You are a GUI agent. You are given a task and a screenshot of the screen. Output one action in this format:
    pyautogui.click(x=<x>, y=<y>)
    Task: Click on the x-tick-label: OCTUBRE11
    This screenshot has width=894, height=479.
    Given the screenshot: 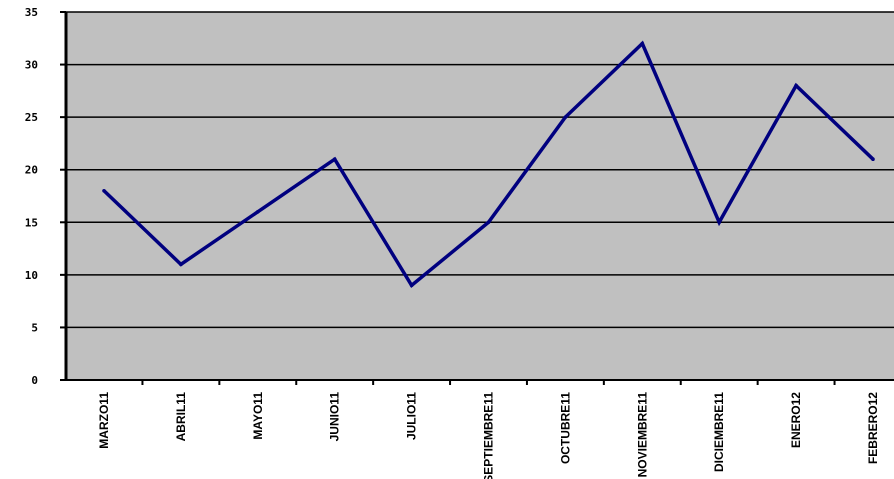 What is the action you would take?
    pyautogui.click(x=565, y=428)
    